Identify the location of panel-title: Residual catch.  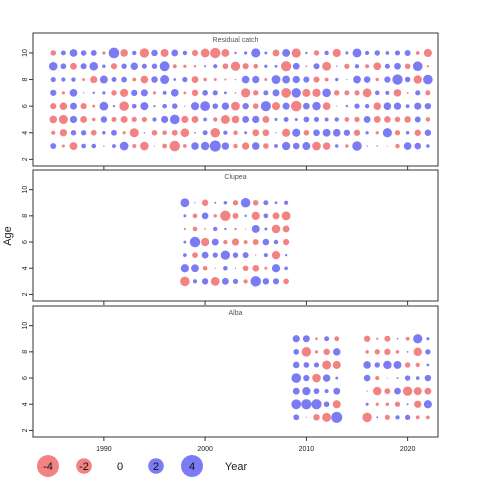
(236, 40).